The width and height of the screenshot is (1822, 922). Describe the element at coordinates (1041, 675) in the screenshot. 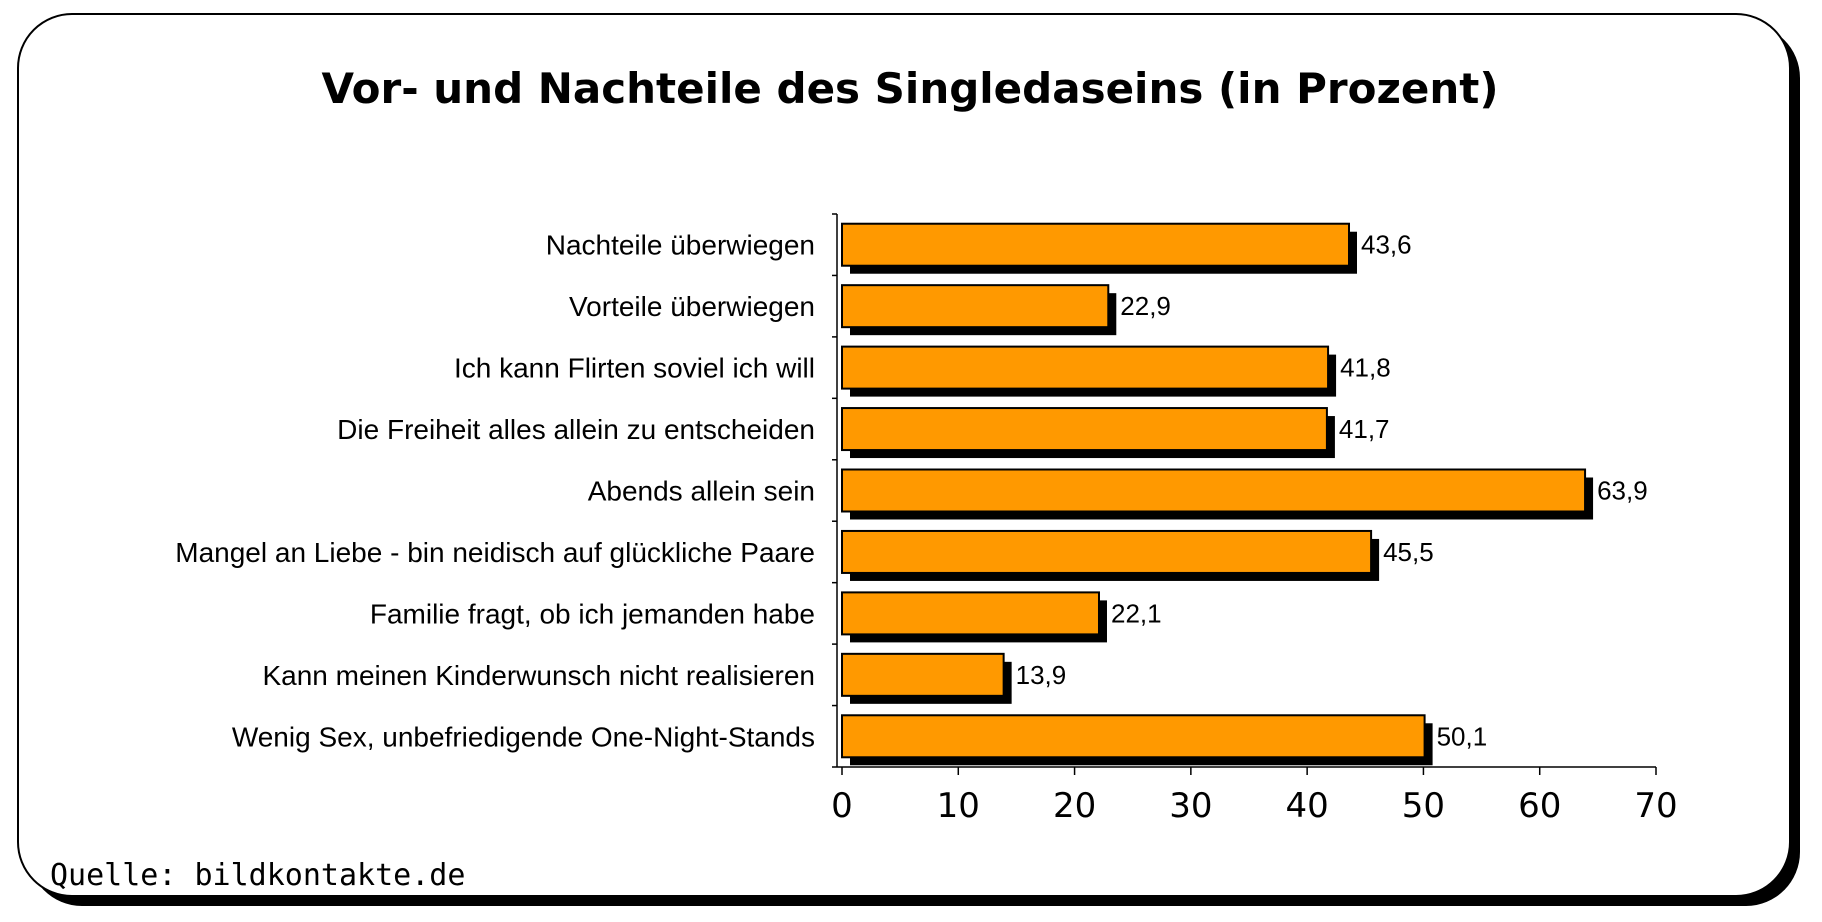

I see `data-label: 13,9` at that location.